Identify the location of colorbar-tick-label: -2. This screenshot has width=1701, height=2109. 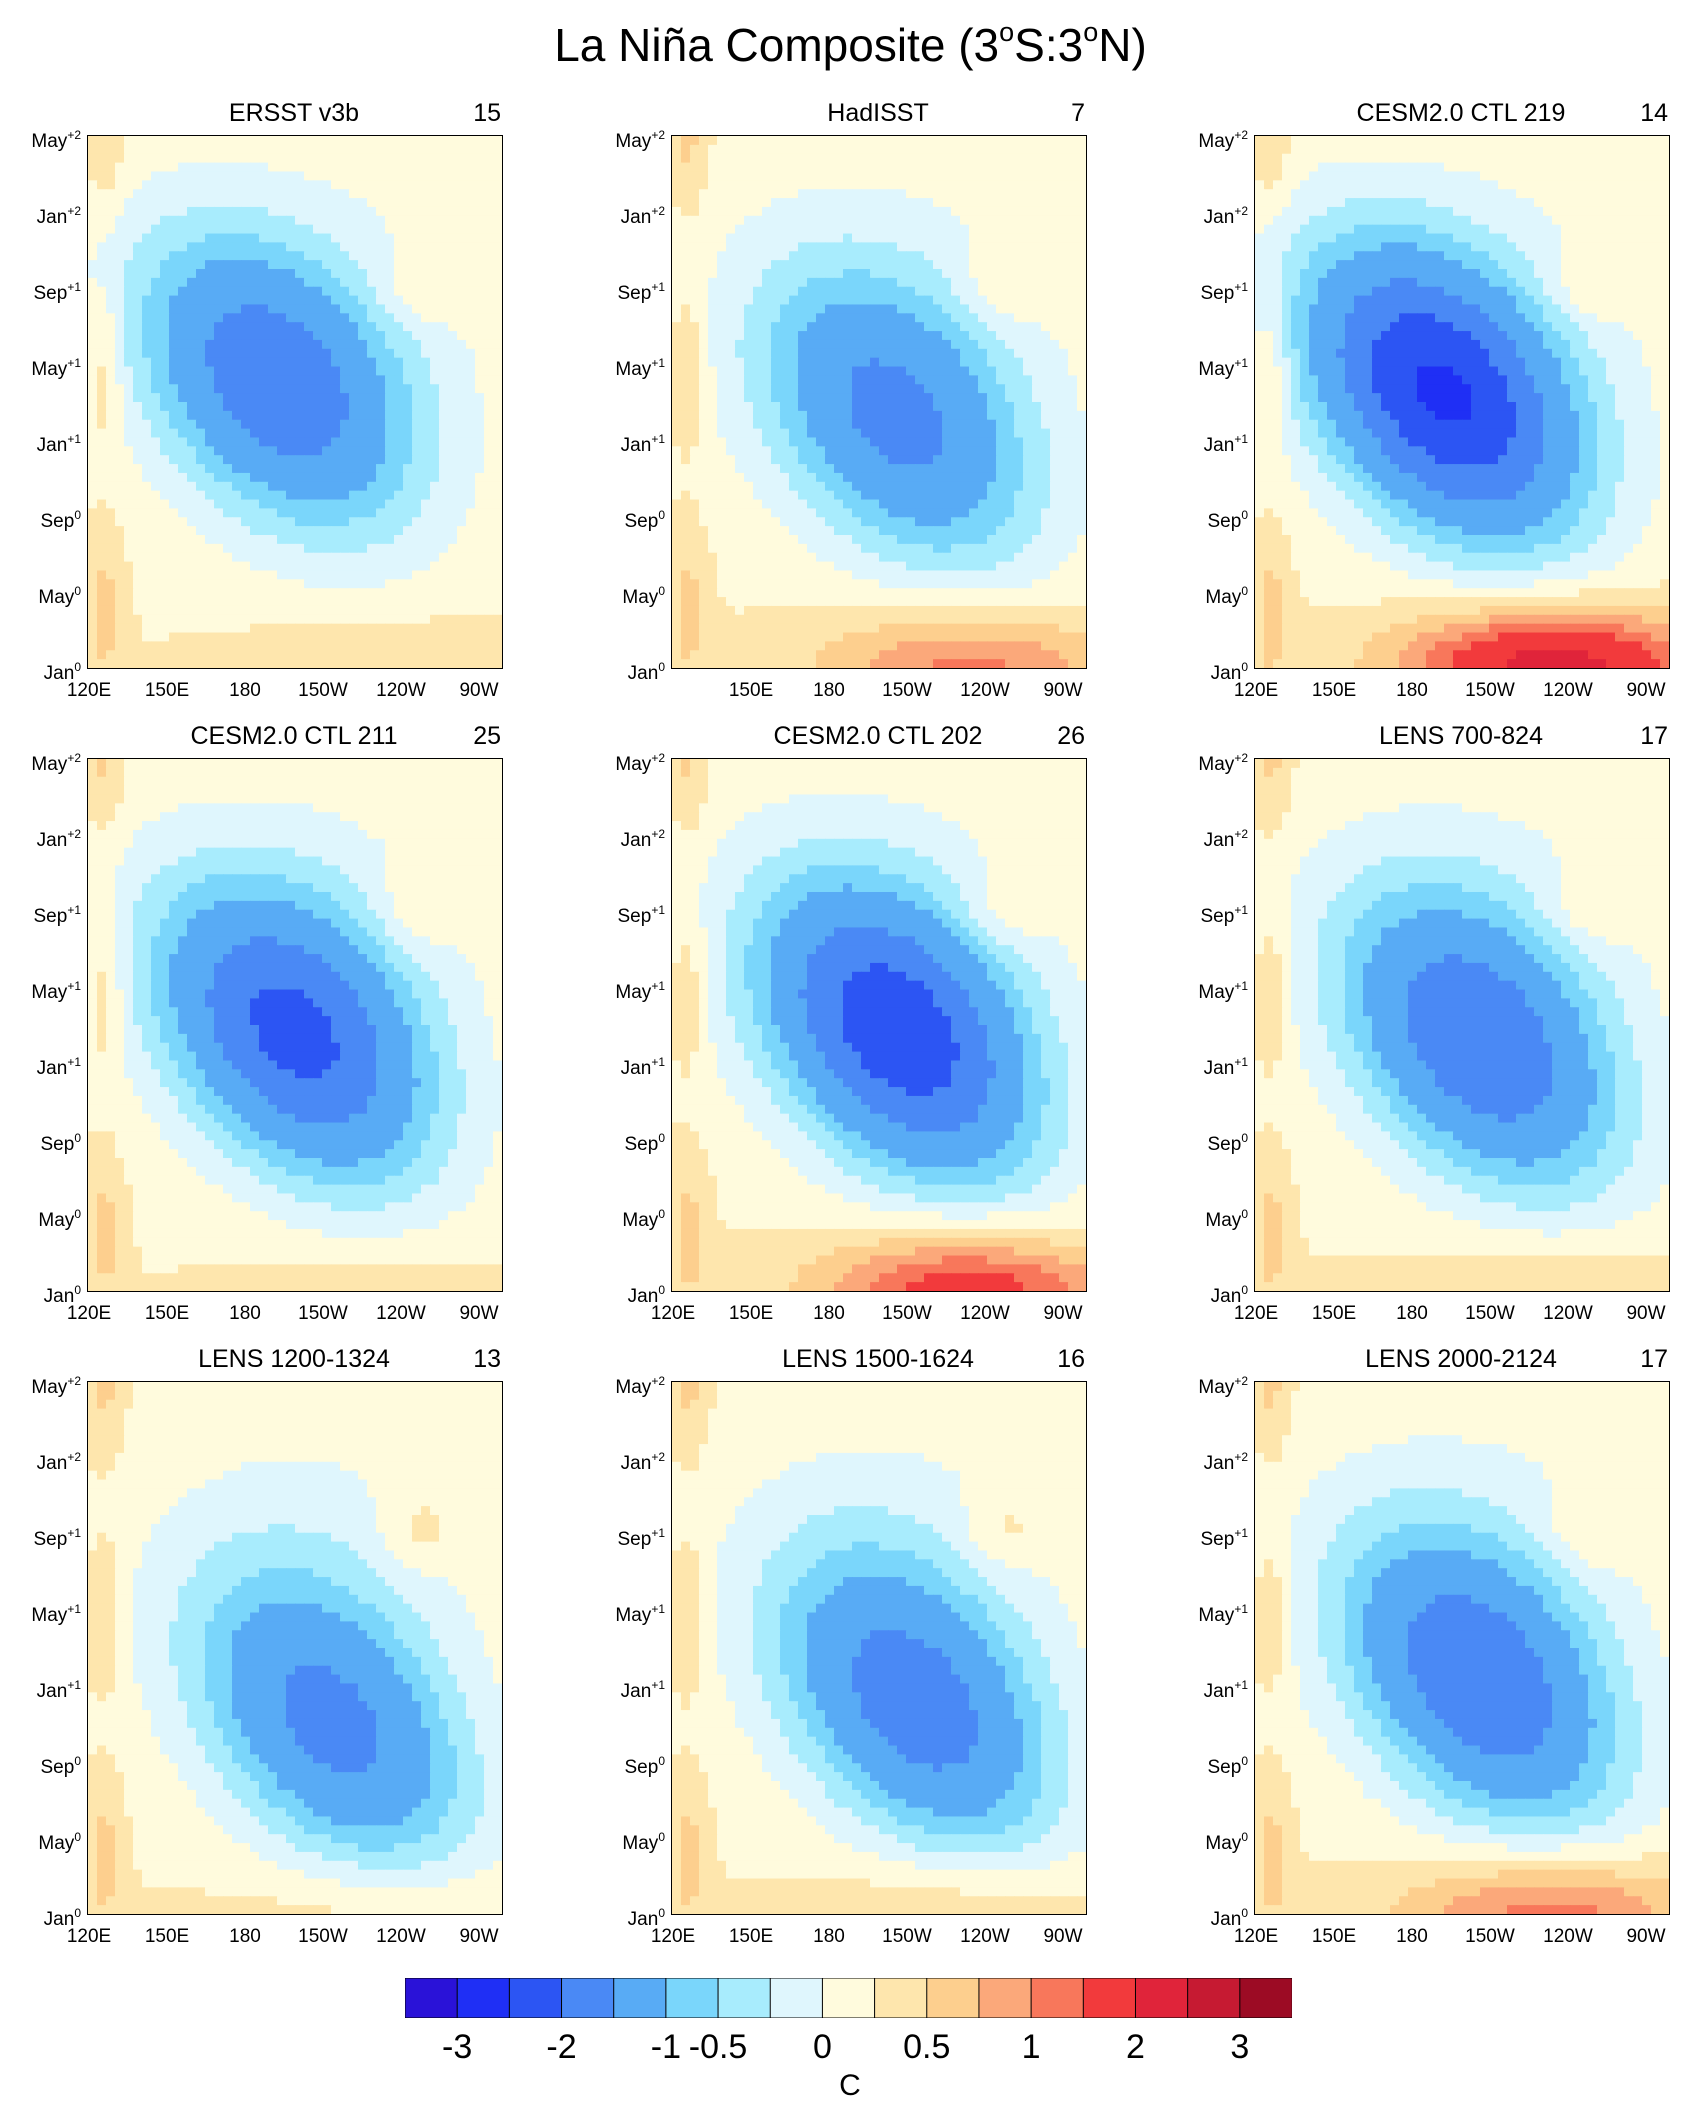
(562, 2047).